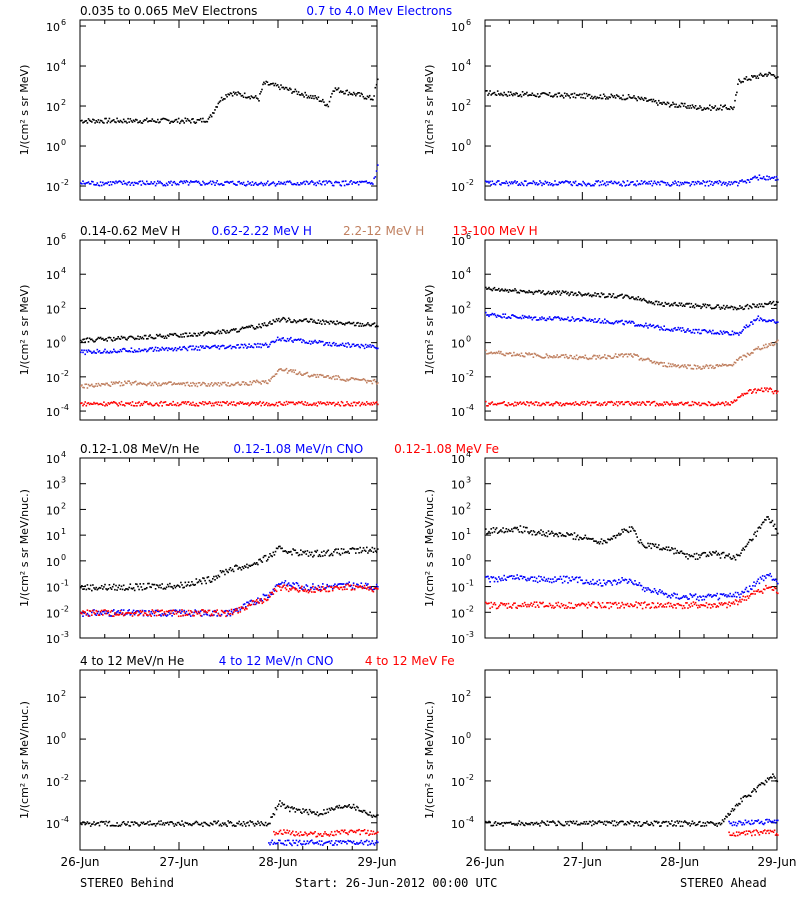 This screenshot has width=800, height=900. Describe the element at coordinates (458, 639) in the screenshot. I see `y-tick-label: 10` at that location.